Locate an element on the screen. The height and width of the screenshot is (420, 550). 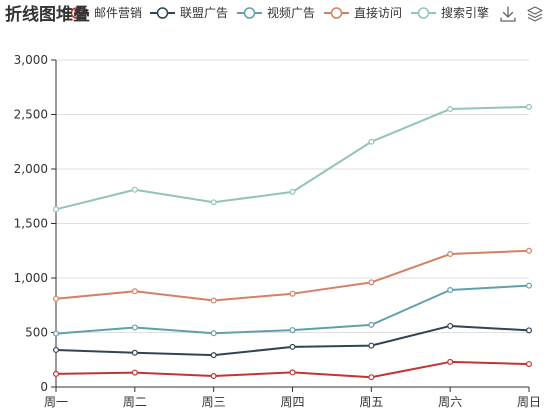
legend-item: 视频广告 is located at coordinates (276, 12).